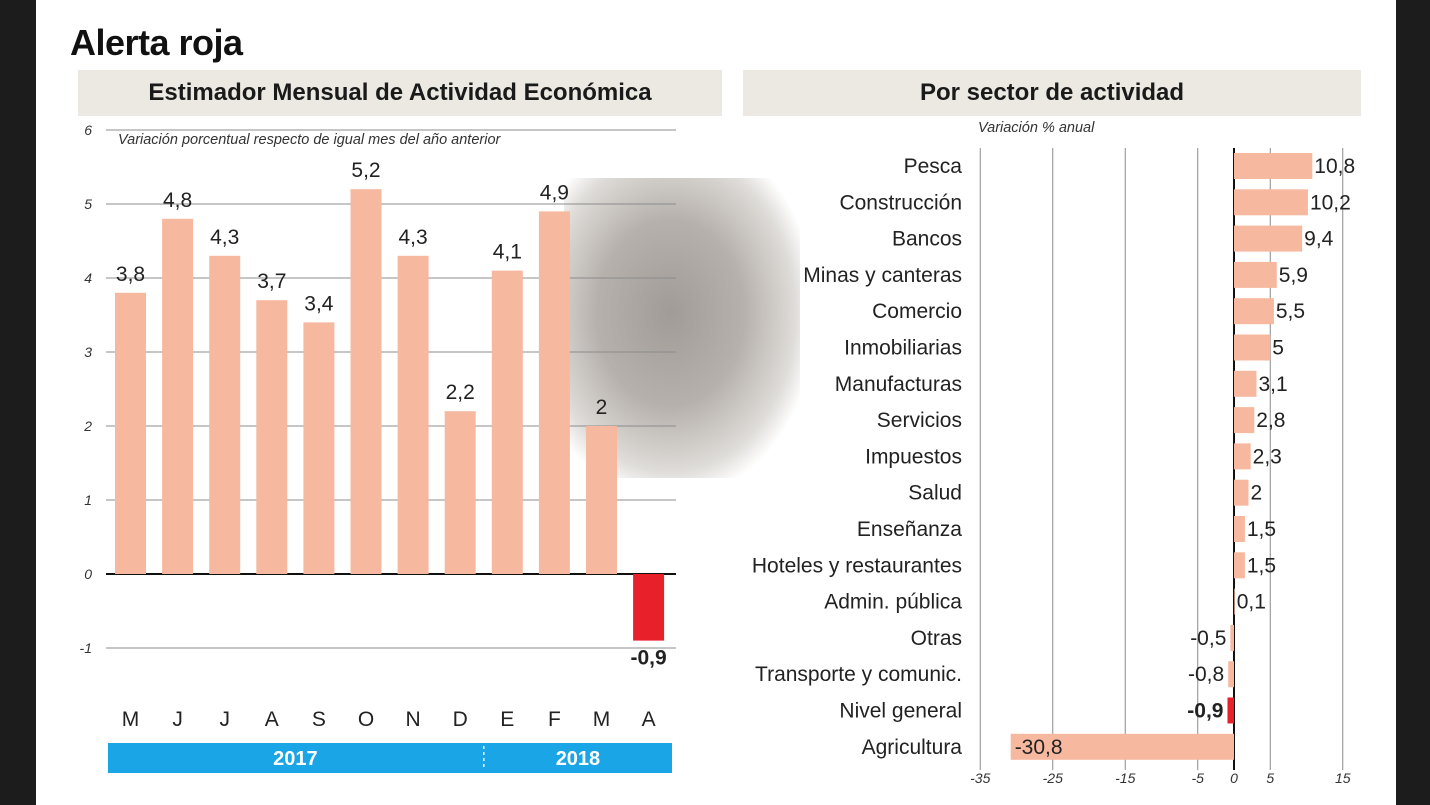 The width and height of the screenshot is (1430, 805). What do you see at coordinates (130, 274) in the screenshot?
I see `bar-value-label: 3,8` at bounding box center [130, 274].